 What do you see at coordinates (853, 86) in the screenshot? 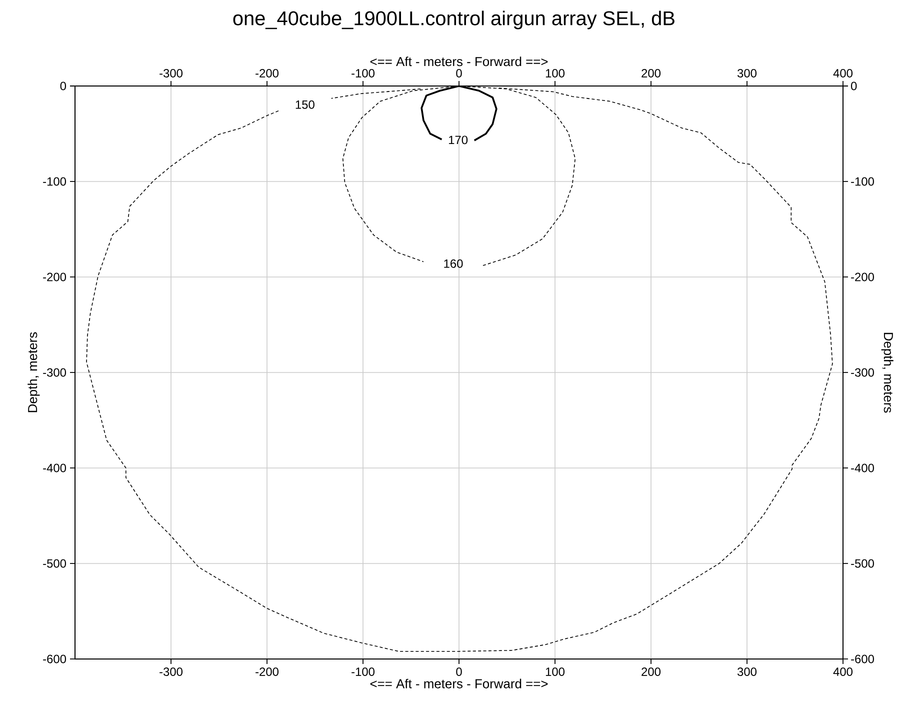
I see `y2-tick-label: 0` at bounding box center [853, 86].